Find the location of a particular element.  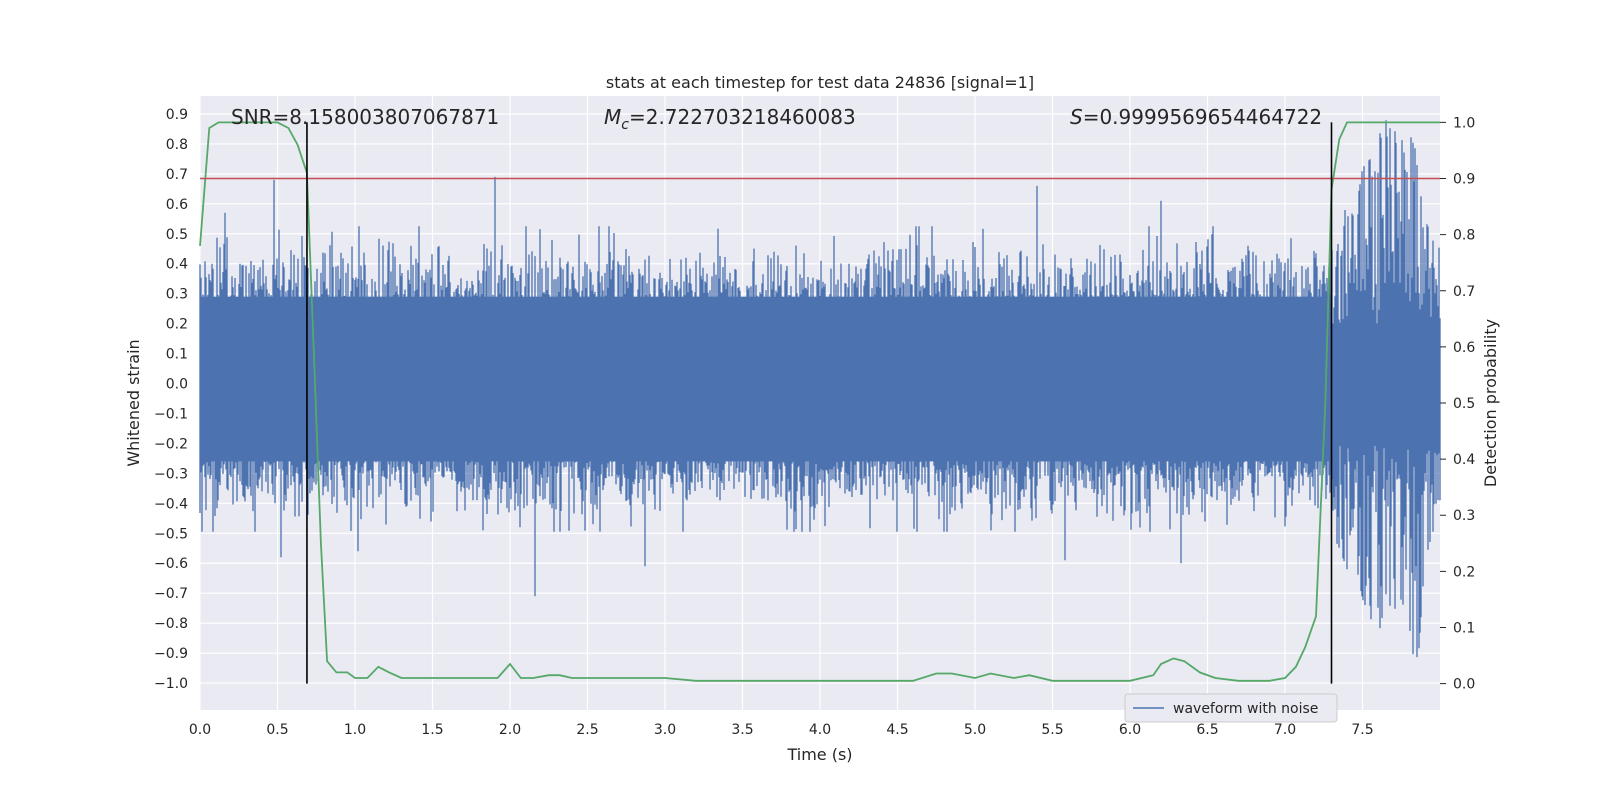

y-left-tick-label: −0.9 is located at coordinates (171, 654).